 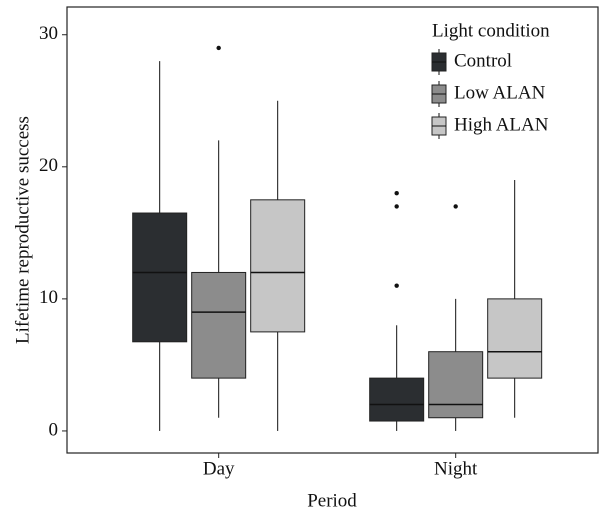 What do you see at coordinates (501, 124) in the screenshot?
I see `legend-label: High ALAN` at bounding box center [501, 124].